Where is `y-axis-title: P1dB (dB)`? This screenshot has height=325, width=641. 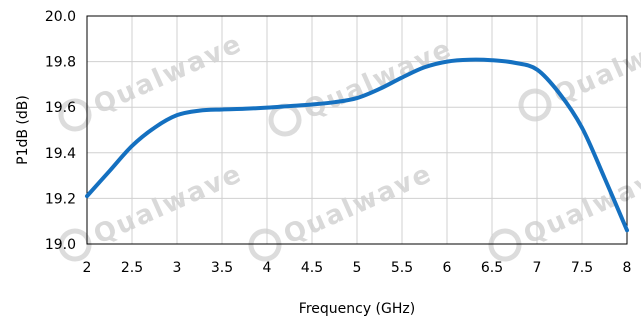
y-axis-title: P1dB (dB) is located at coordinates (23, 130).